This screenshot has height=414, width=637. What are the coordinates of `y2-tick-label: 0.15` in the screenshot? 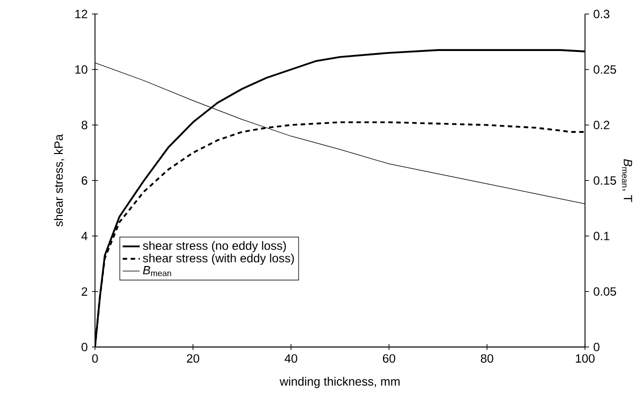 It's located at (605, 180).